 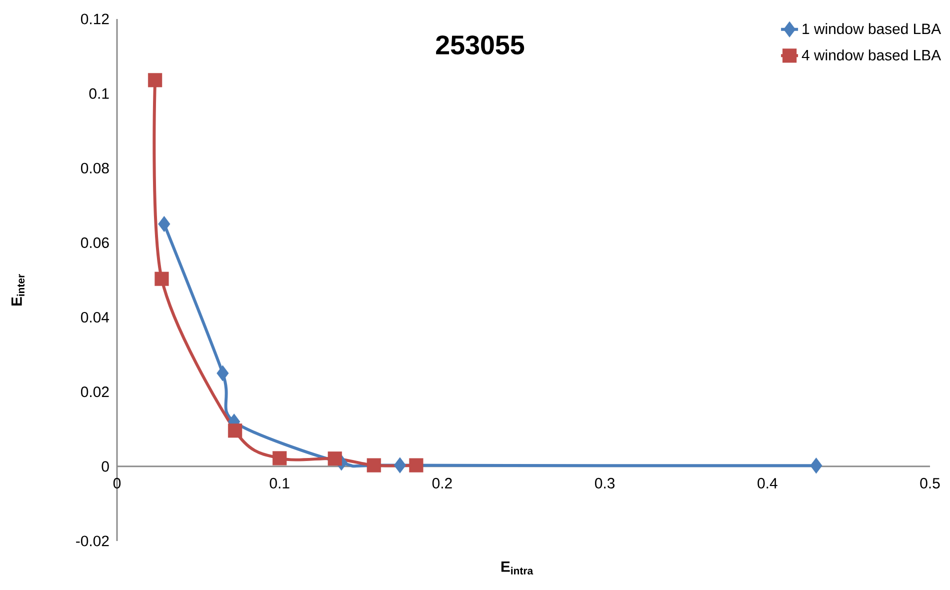 What do you see at coordinates (872, 54) in the screenshot?
I see `legend-label: 4 window based LBA` at bounding box center [872, 54].